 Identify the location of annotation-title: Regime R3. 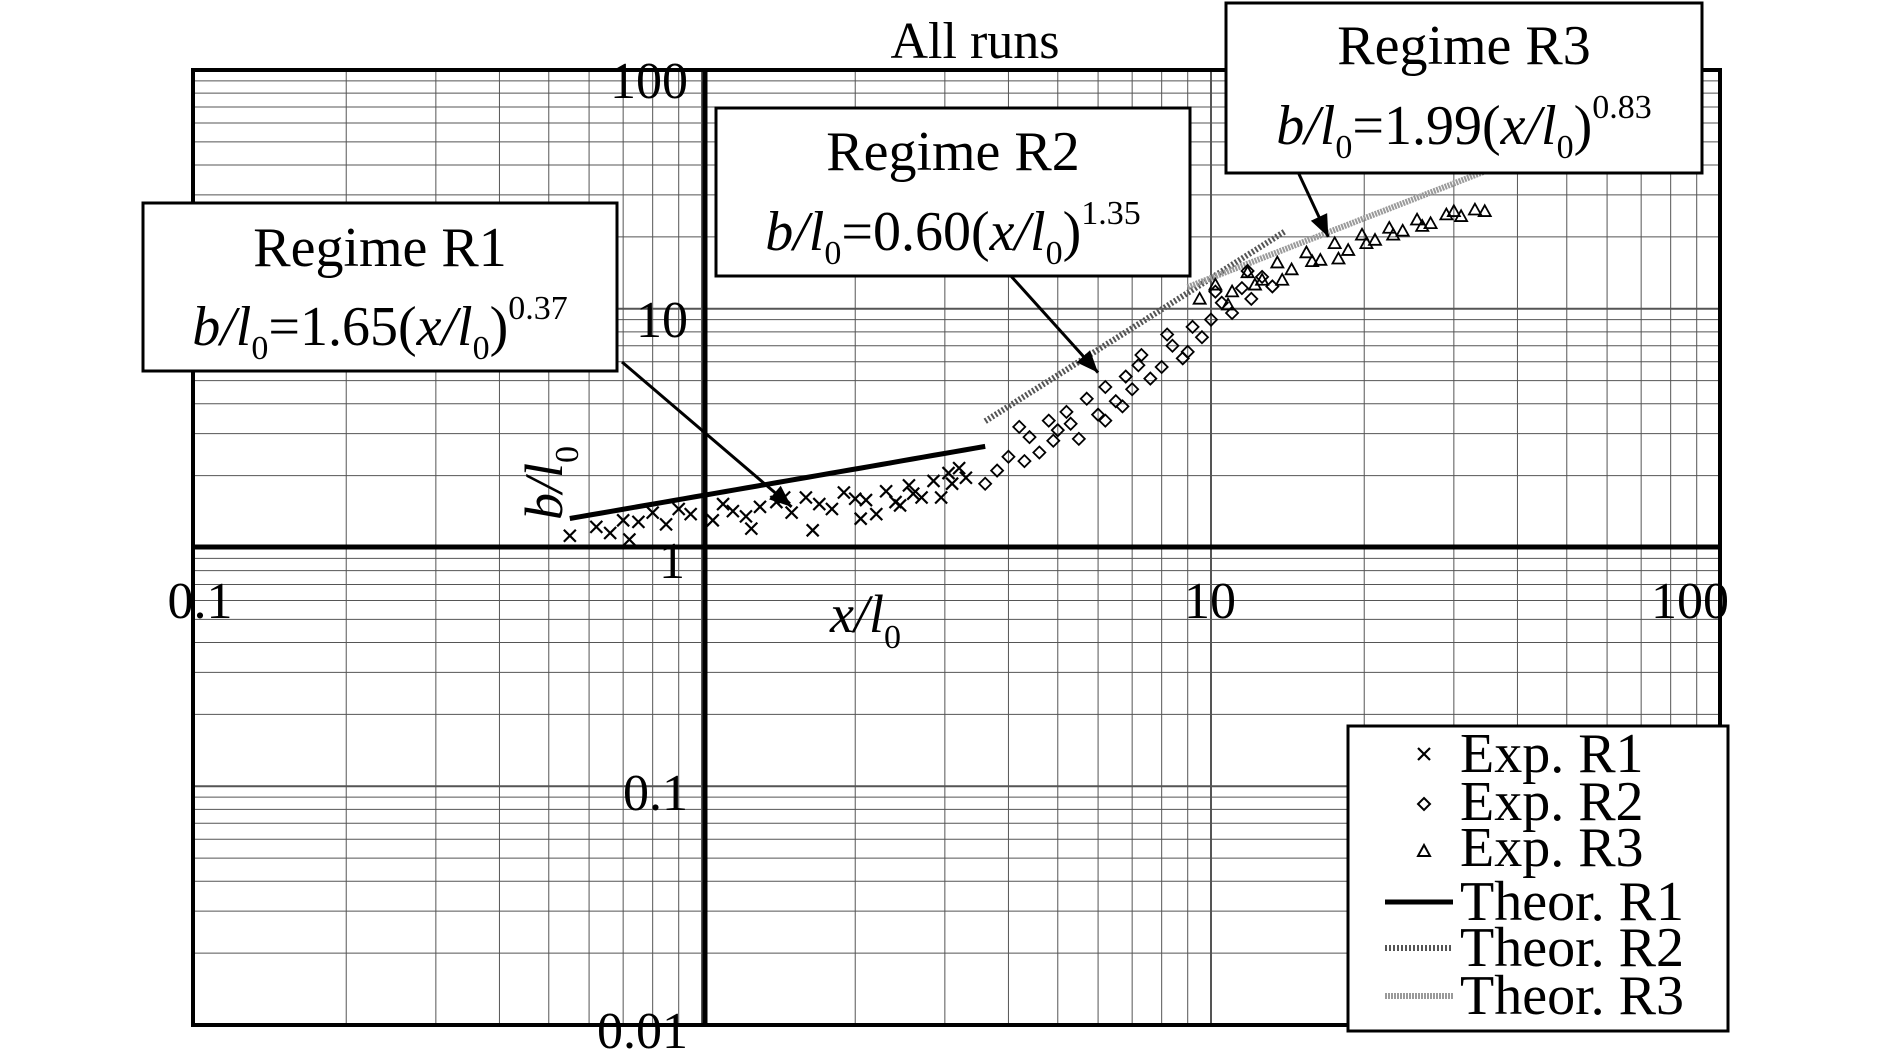
(1464, 46).